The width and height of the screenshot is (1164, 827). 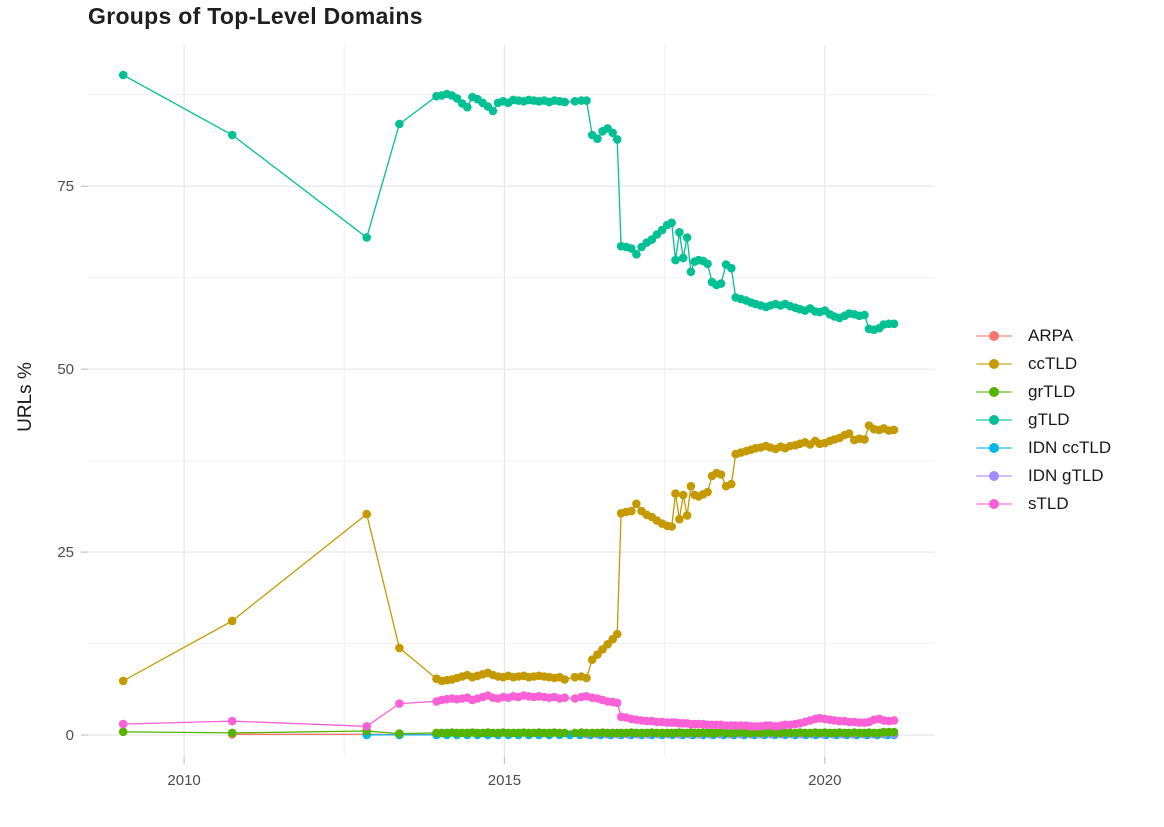 What do you see at coordinates (65, 461) in the screenshot?
I see `y-tick-labels: 0 25 50 75` at bounding box center [65, 461].